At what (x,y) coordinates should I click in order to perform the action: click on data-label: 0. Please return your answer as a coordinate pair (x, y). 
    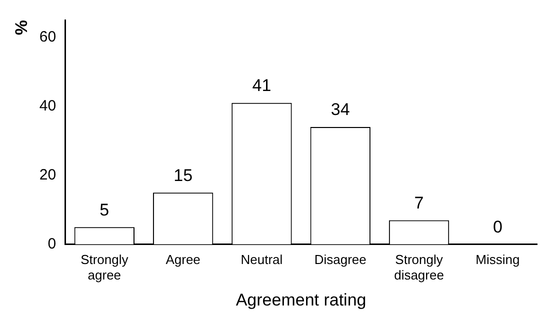
    Looking at the image, I should click on (497, 227).